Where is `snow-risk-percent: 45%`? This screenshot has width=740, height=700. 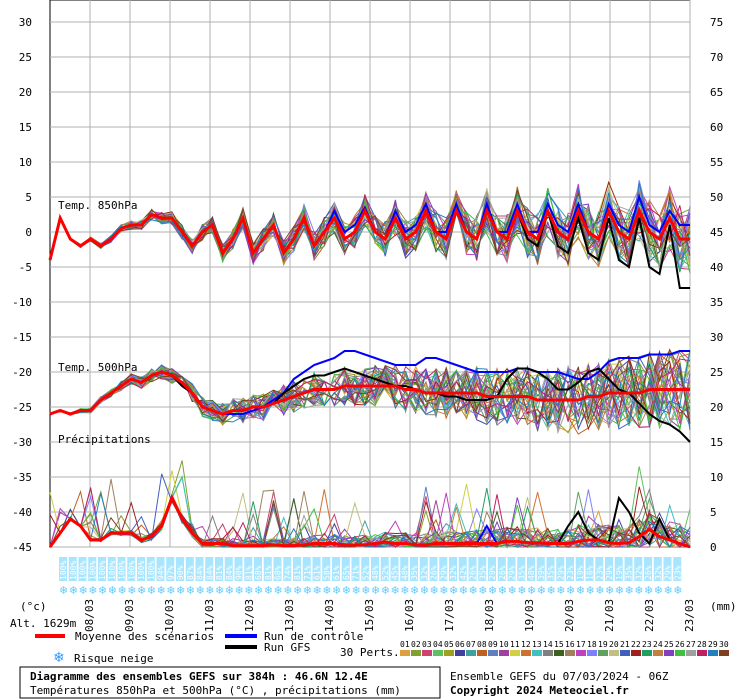
snow-risk-percent: 45% is located at coordinates (395, 572).